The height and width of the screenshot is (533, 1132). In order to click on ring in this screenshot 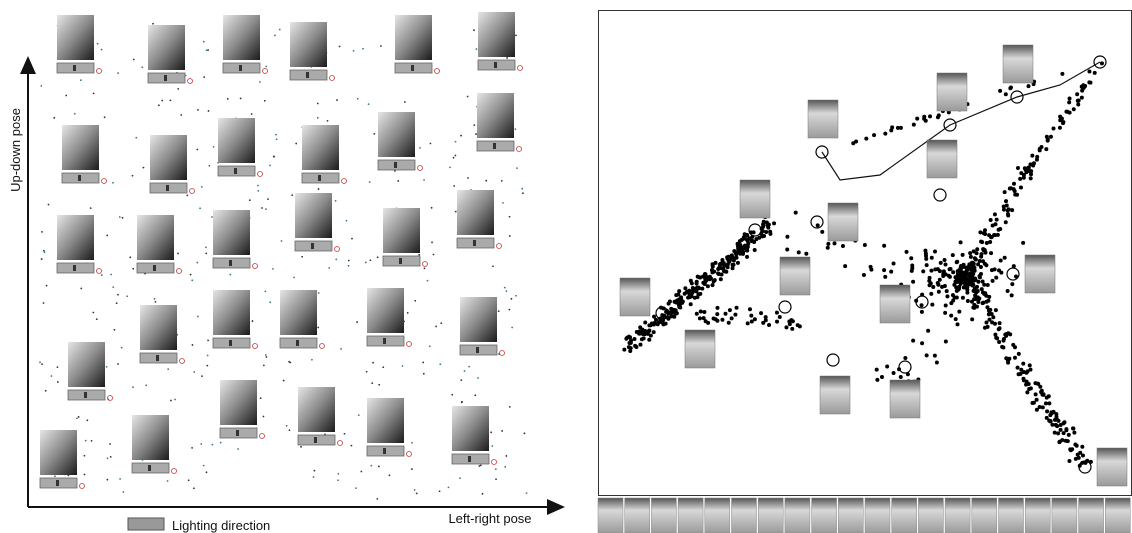, I will do `click(1013, 274)`.